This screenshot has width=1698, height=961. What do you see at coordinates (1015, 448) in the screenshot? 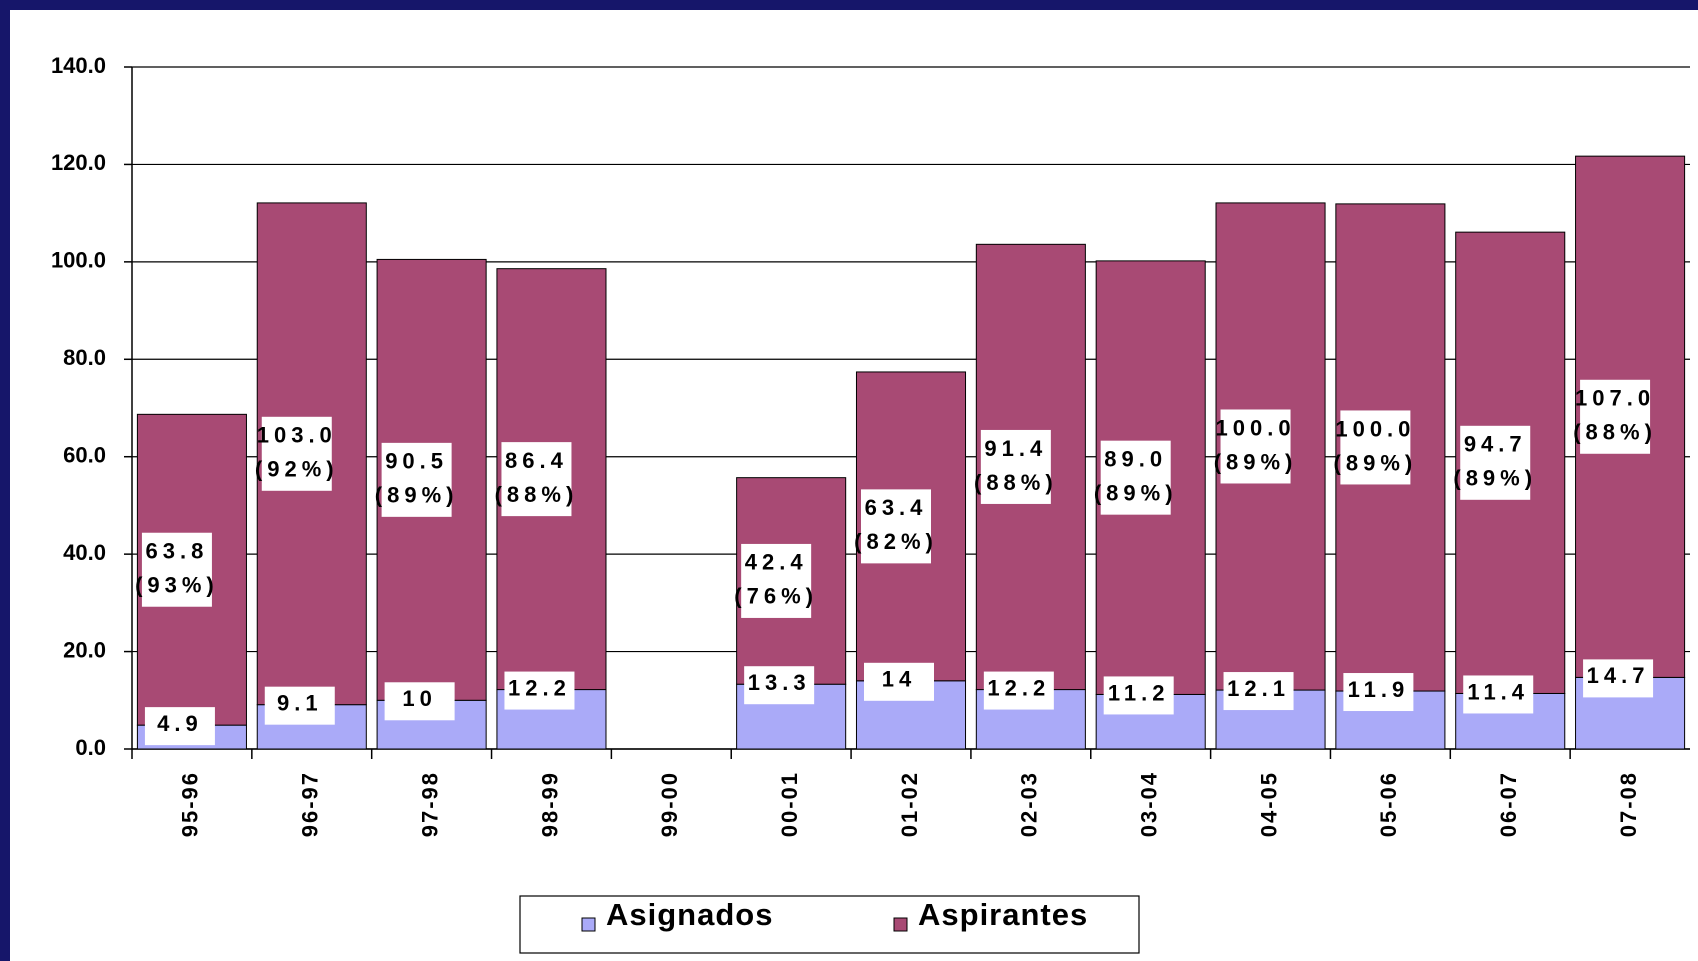
I see `value-label: 91.4` at bounding box center [1015, 448].